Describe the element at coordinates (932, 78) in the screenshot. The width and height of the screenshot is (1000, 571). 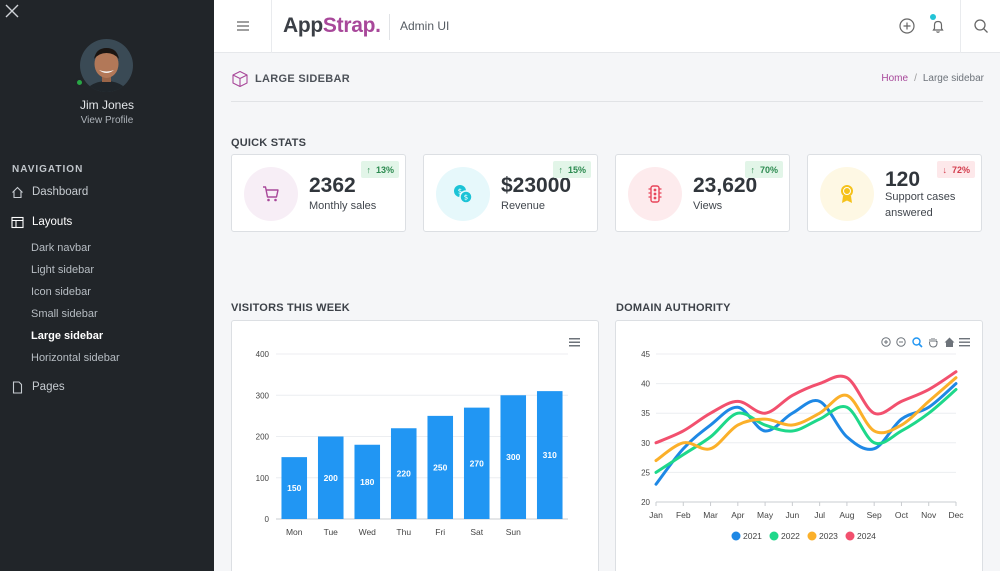
I see `breadcrumb: Home / Large sidebar` at that location.